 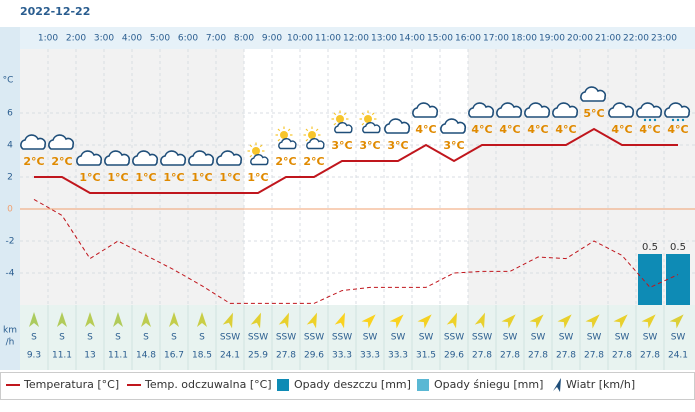 What do you see at coordinates (488, 384) in the screenshot?
I see `legend-label: Opady śniegu [mm]` at bounding box center [488, 384].